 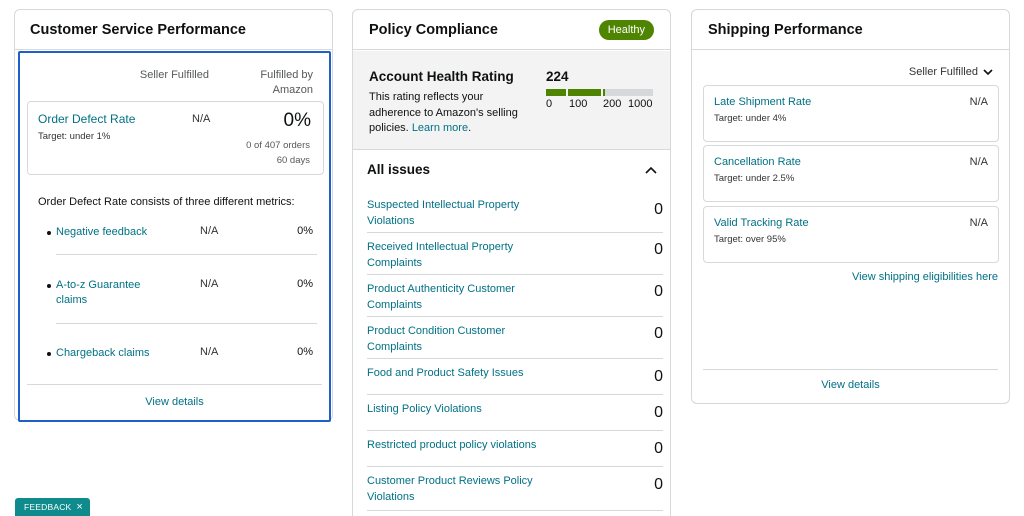 What do you see at coordinates (440, 128) in the screenshot?
I see `learn-more-link: Learn more` at bounding box center [440, 128].